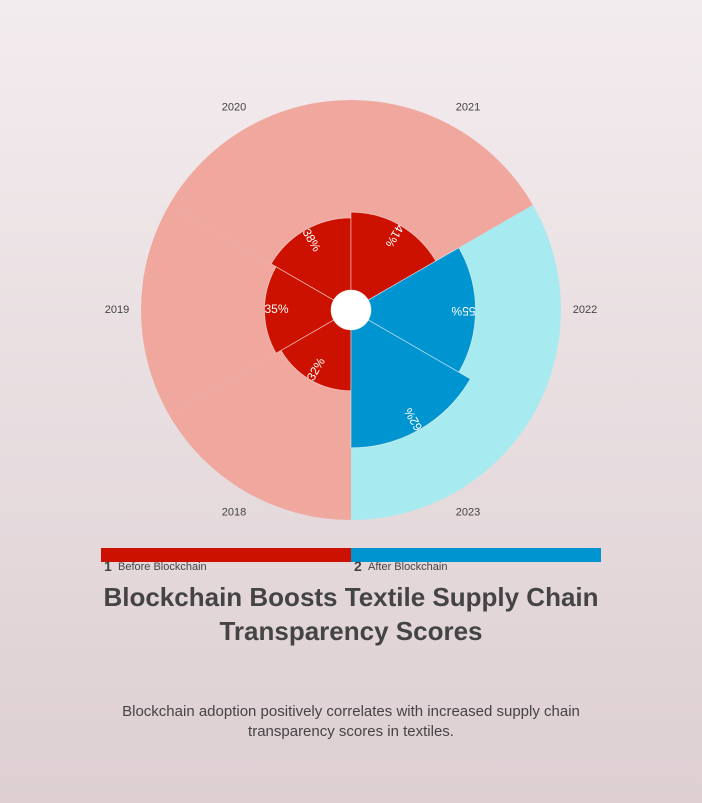 This screenshot has height=803, width=702. I want to click on legend-number-after: 2, so click(358, 566).